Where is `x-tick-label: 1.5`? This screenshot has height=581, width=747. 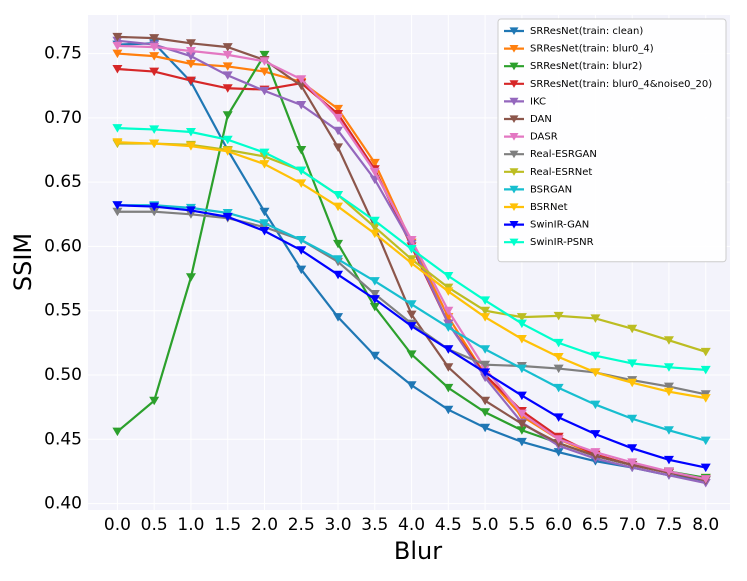
x-tick-label: 1.5 is located at coordinates (227, 525).